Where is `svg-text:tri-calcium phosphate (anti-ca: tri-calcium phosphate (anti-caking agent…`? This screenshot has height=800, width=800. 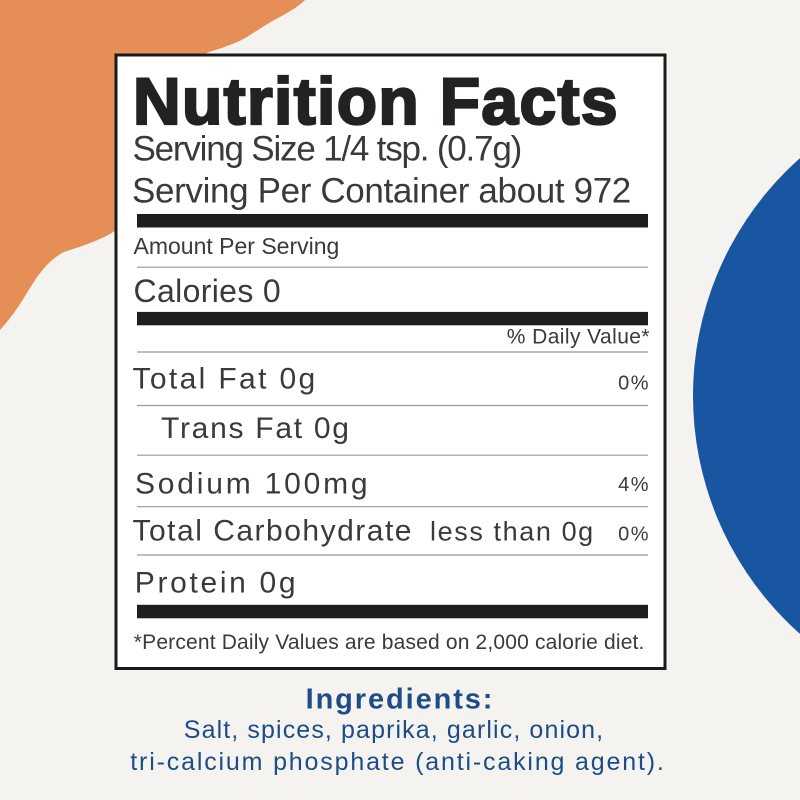 svg-text:tri-calcium phosphate (anti-ca: tri-calcium phosphate (anti-caking agent… is located at coordinates (397, 762).